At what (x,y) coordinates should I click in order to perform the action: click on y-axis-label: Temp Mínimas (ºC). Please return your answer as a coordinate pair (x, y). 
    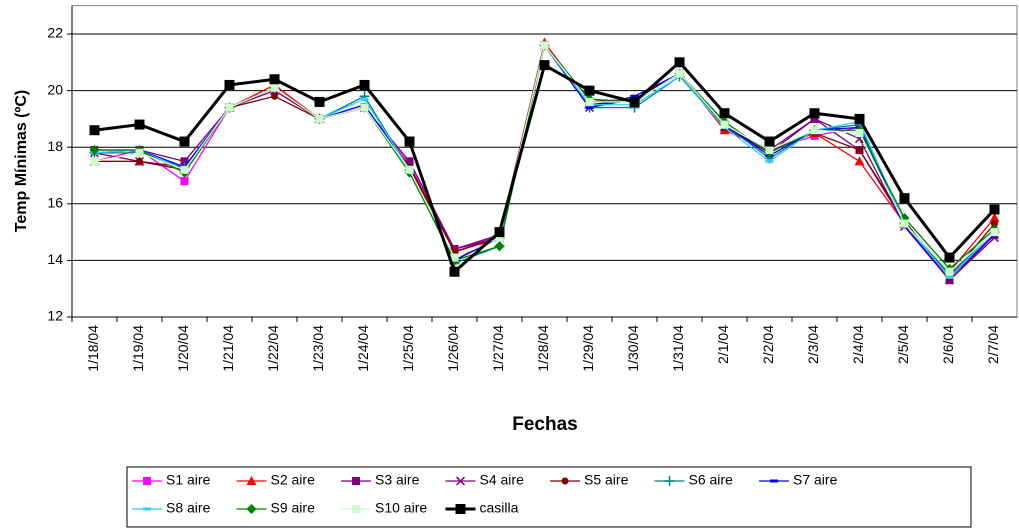
    Looking at the image, I should click on (21, 161).